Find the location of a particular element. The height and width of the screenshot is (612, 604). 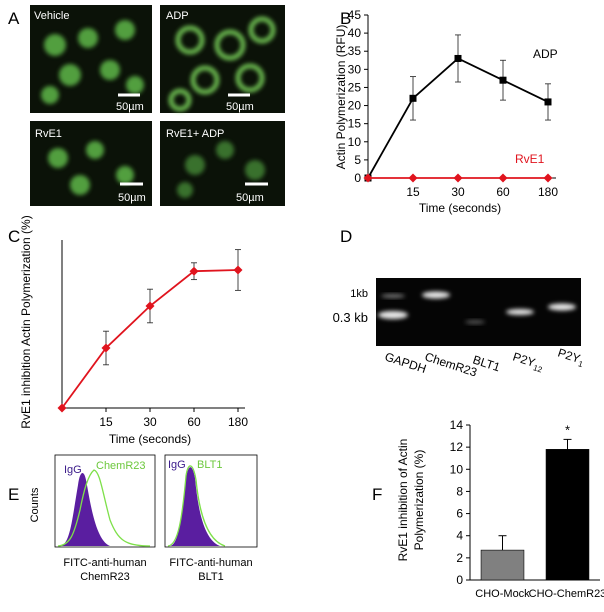

flow-histogram: IgG ChemR23 FITC-anti-human ChemR23 is located at coordinates (105, 518).